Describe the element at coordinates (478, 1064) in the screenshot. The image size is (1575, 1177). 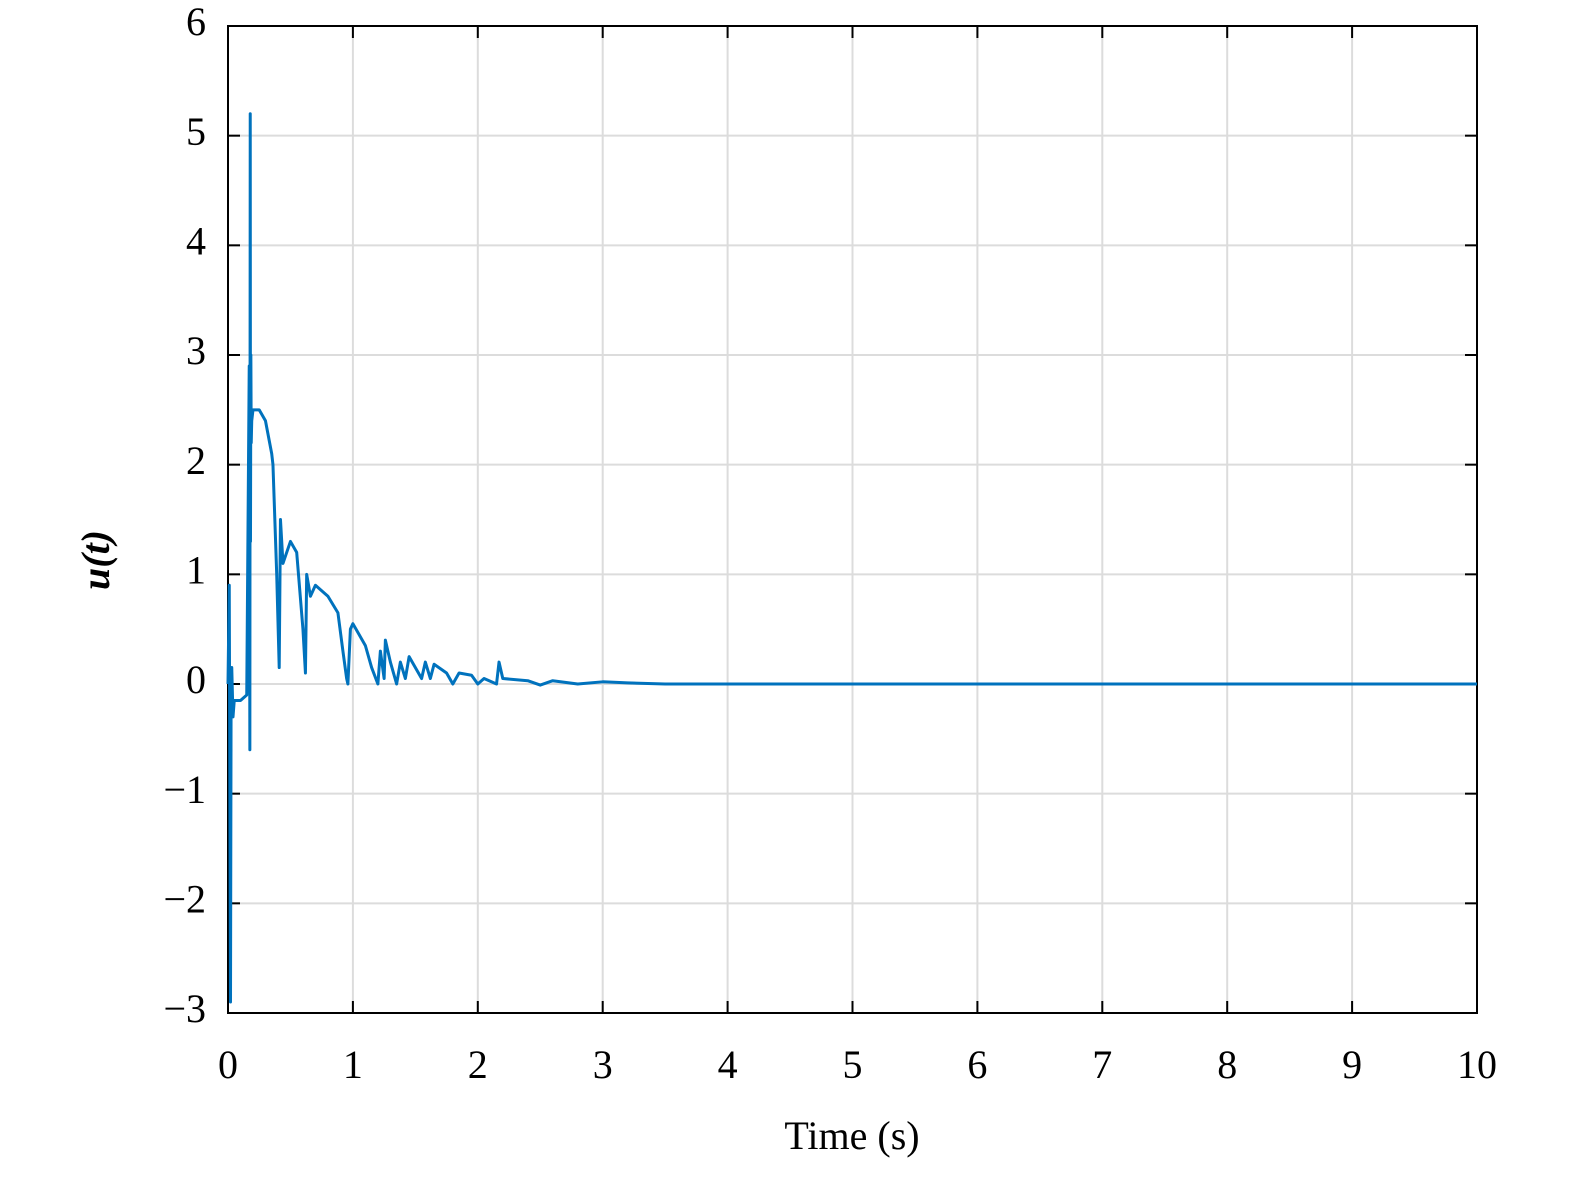
I see `x-tick-label: 2` at that location.